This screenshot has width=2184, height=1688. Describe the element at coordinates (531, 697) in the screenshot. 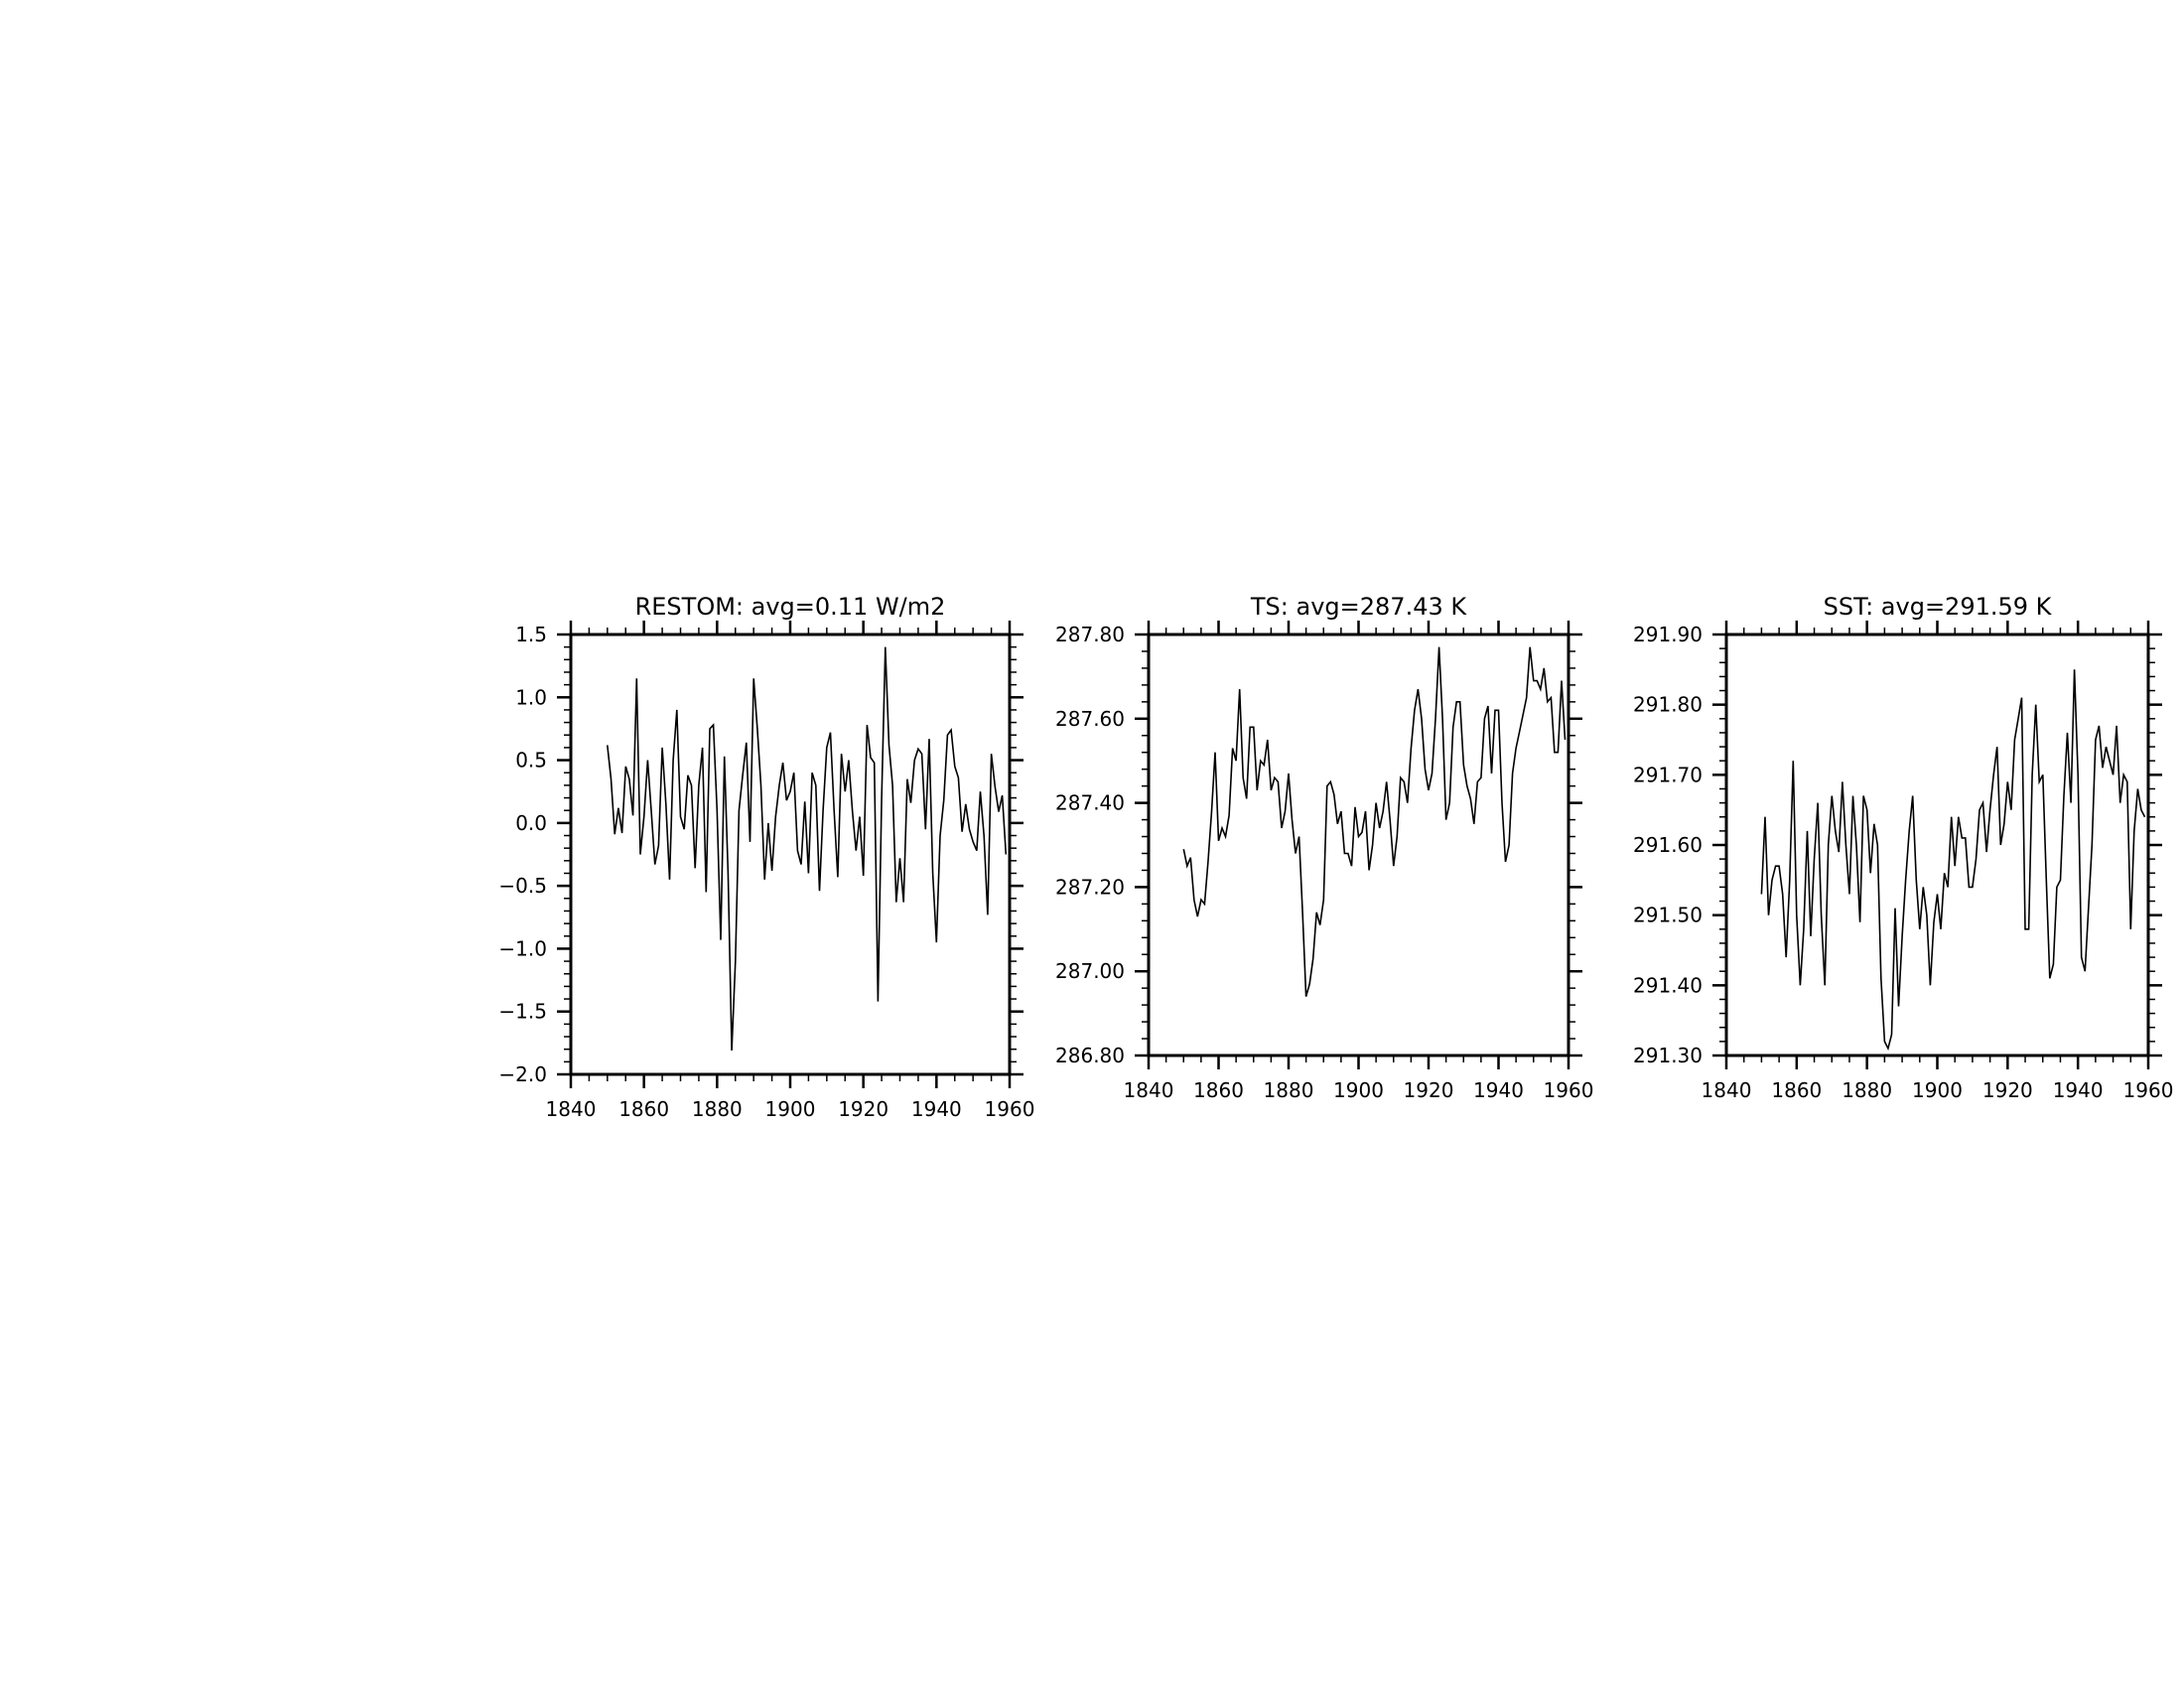

I see `restom-y-tick-label: 1.0` at that location.